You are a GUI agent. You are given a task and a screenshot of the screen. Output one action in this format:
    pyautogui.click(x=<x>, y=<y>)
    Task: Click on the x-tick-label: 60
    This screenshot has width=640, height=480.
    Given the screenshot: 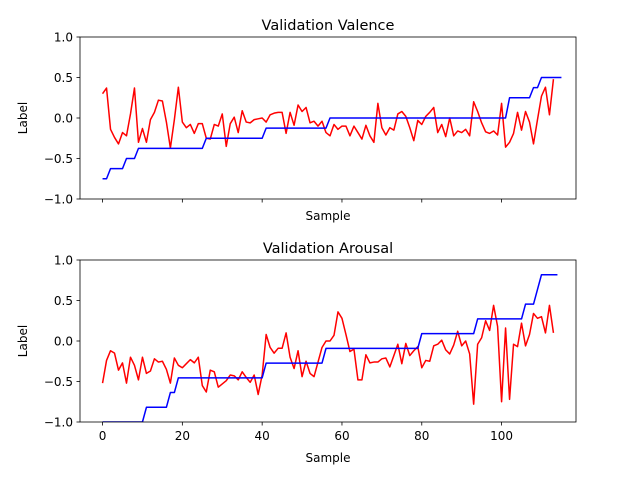 What is the action you would take?
    pyautogui.click(x=341, y=436)
    